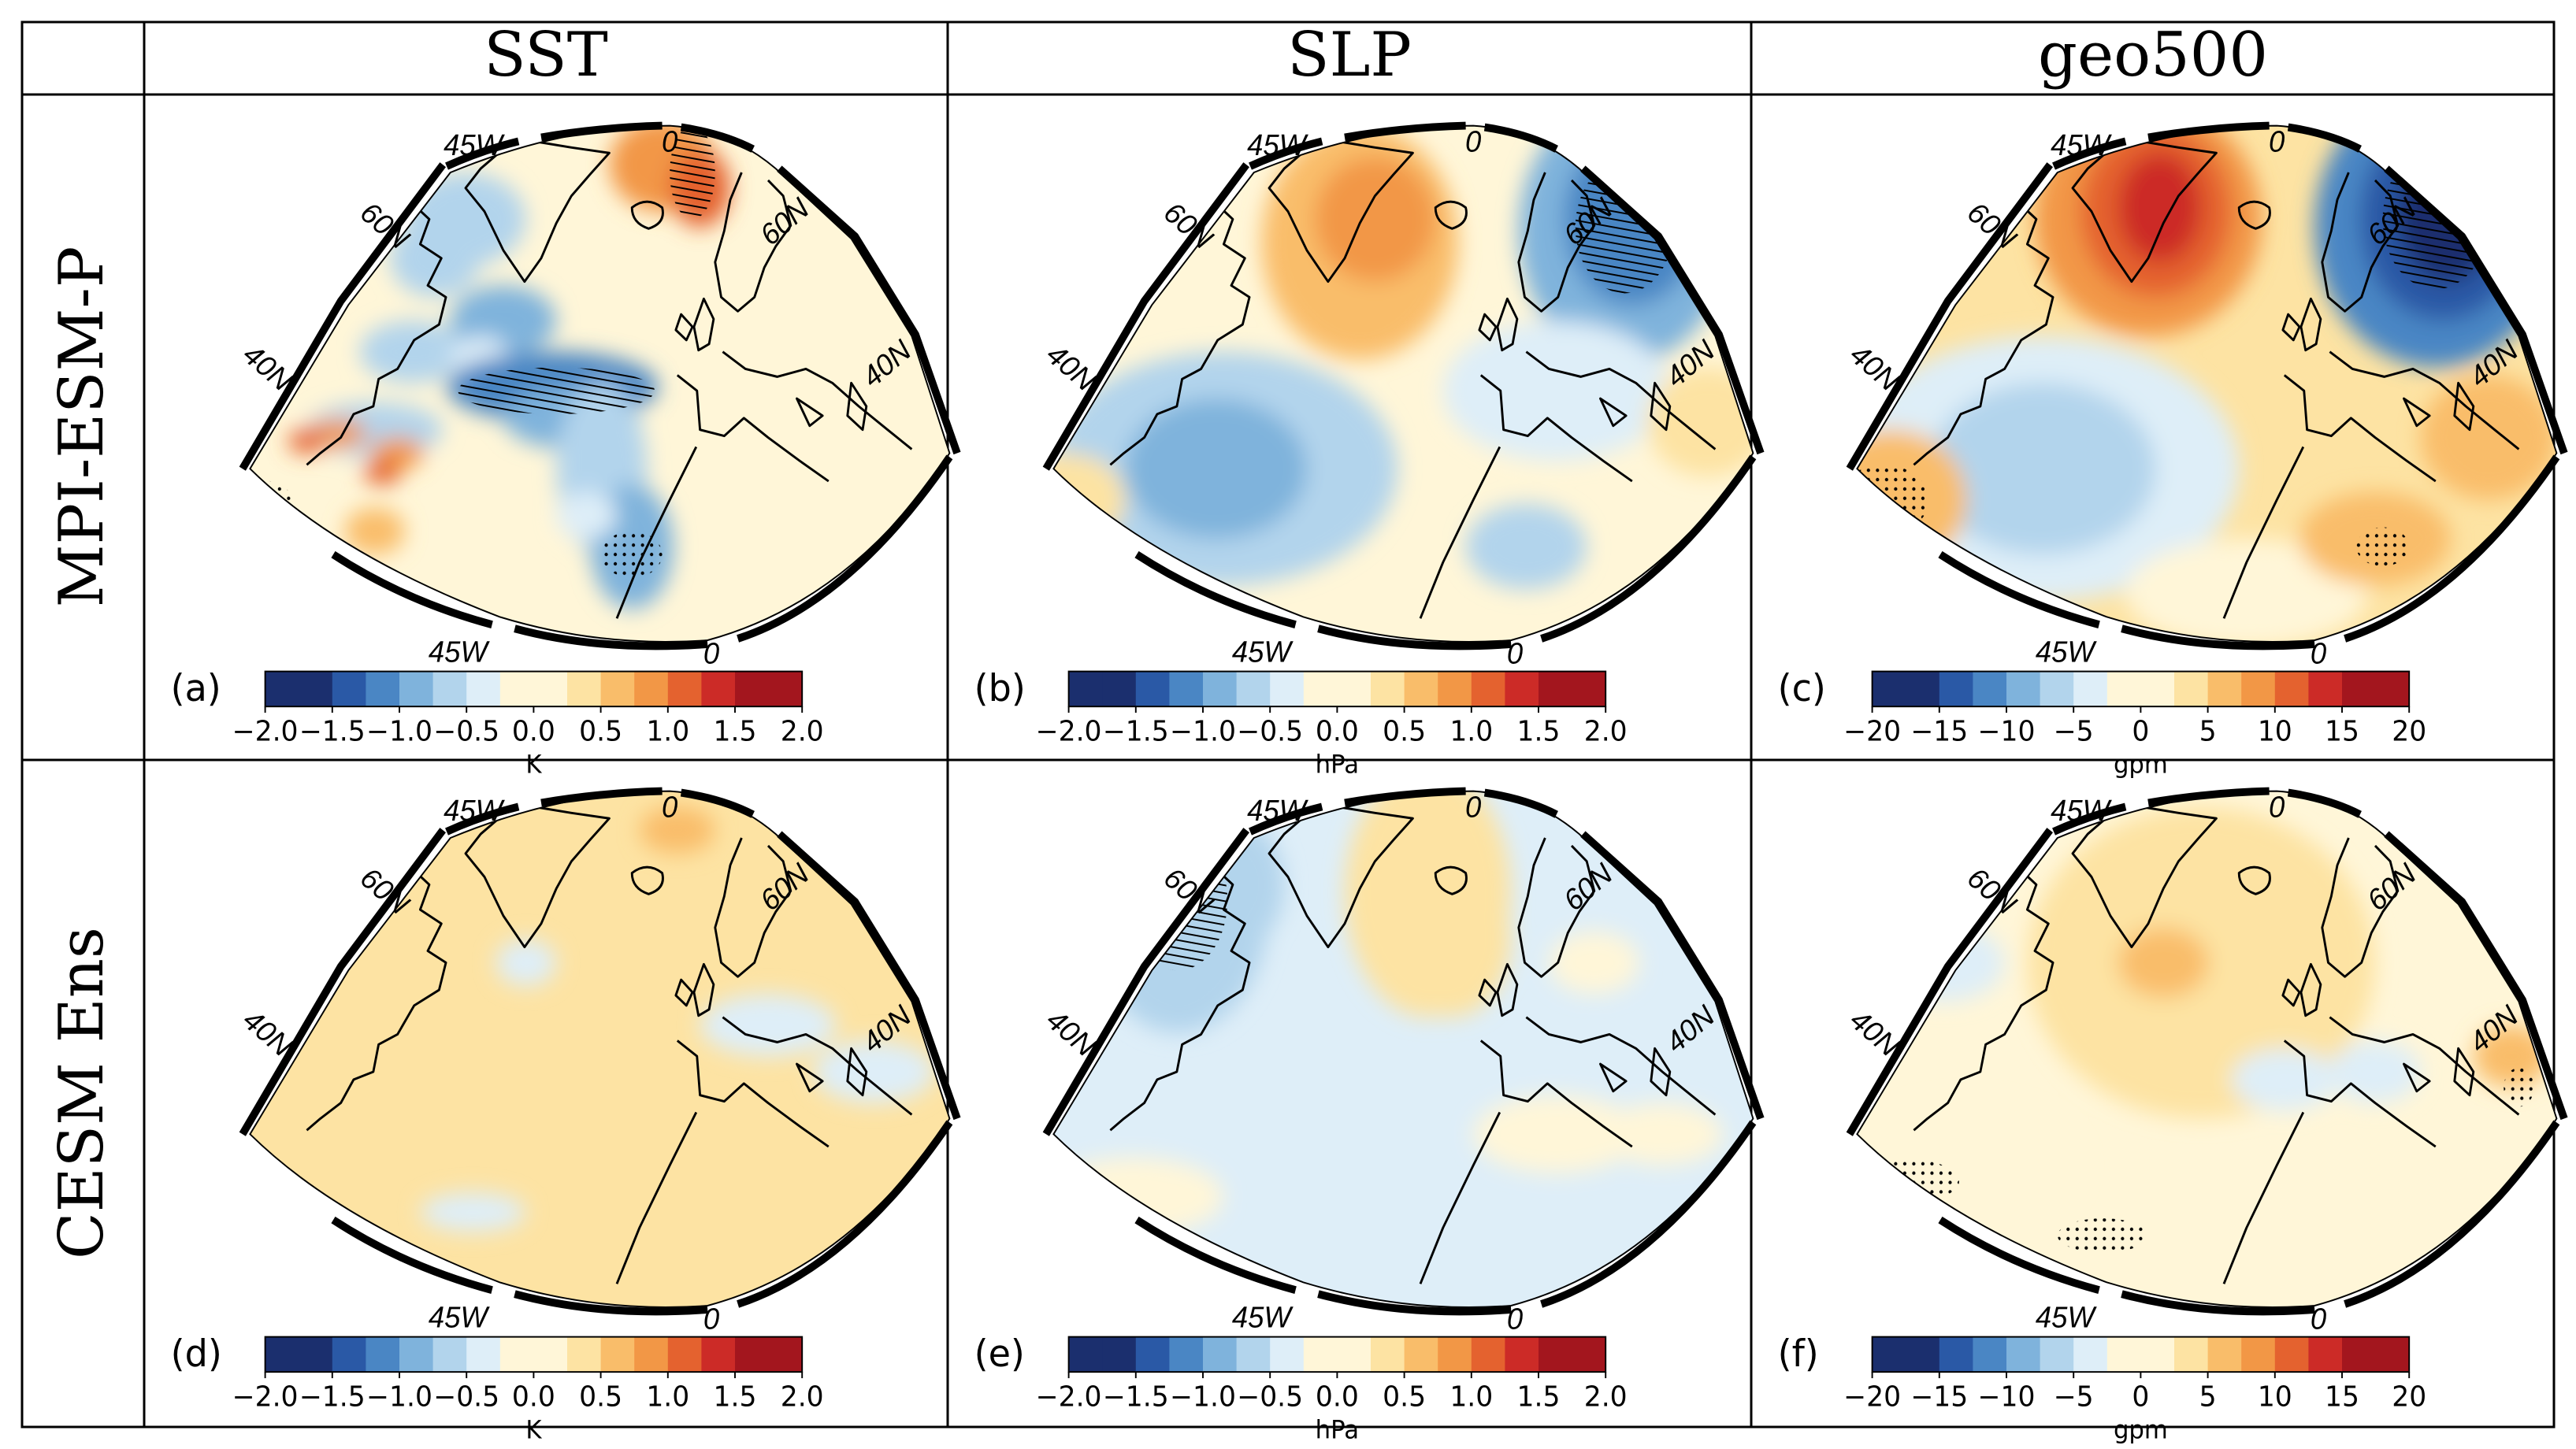  Describe the element at coordinates (399, 1397) in the screenshot. I see `colorbar-tick-label: −1.0` at that location.